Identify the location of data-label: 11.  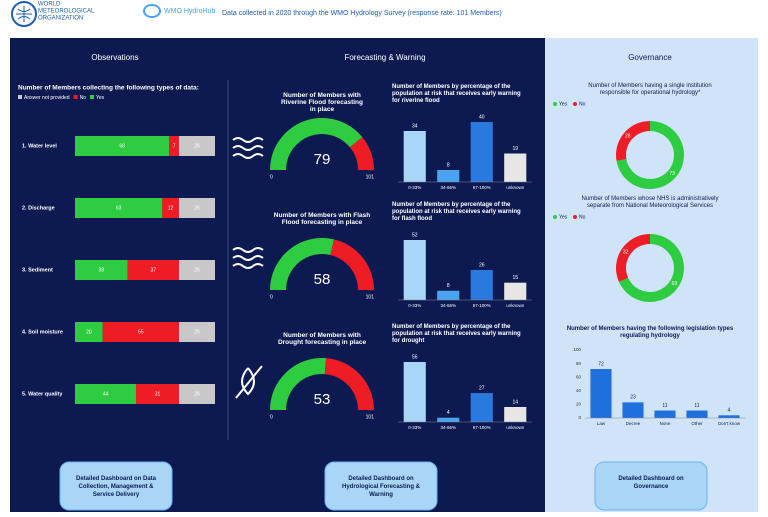
(664, 406).